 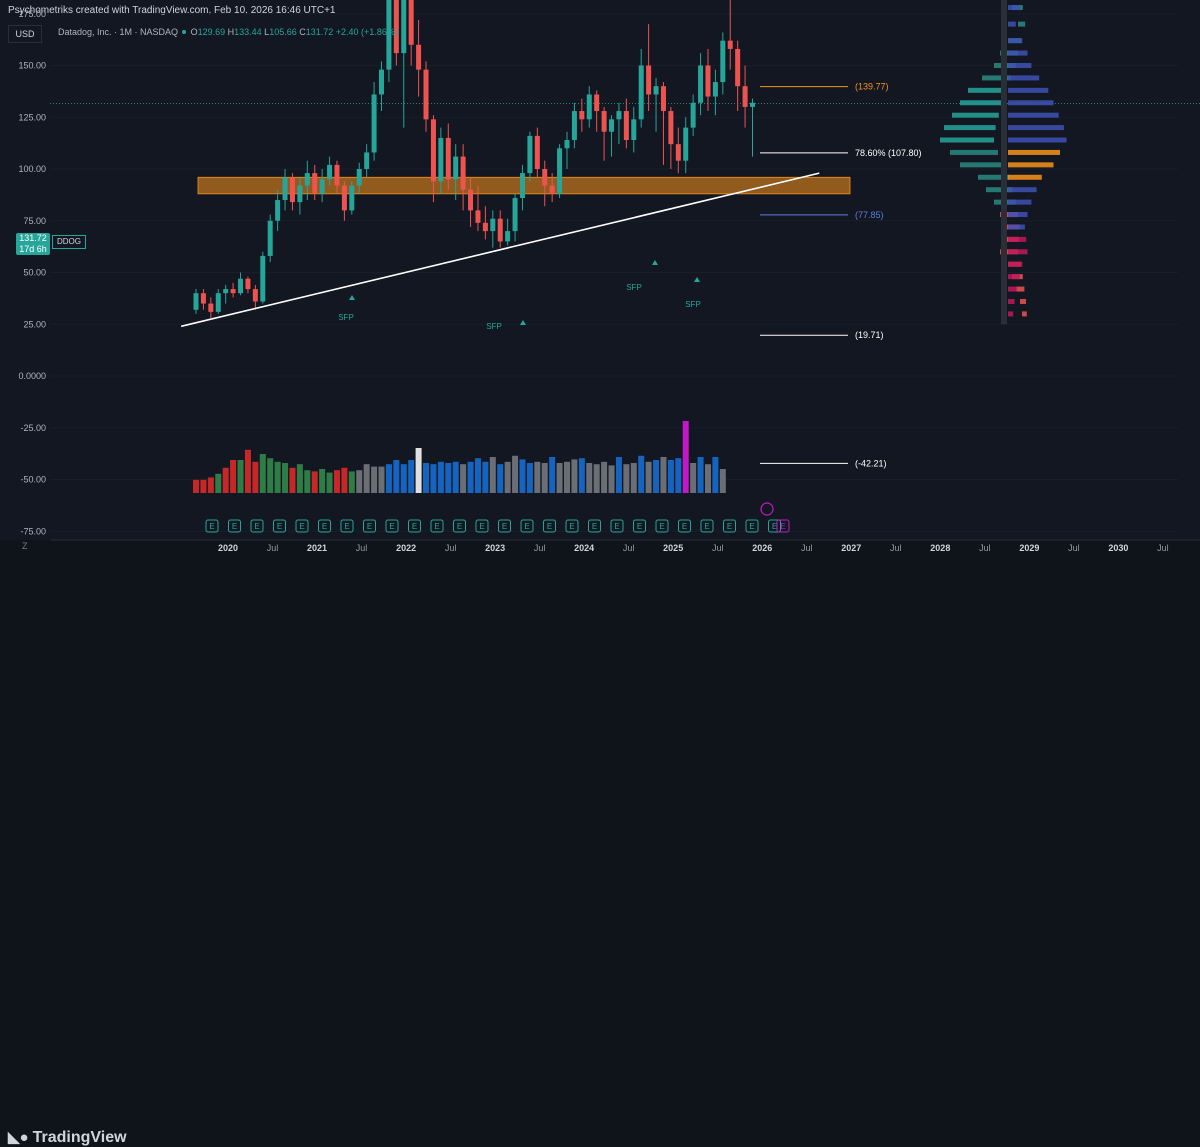 I want to click on legend-high-label: H, so click(x=231, y=32).